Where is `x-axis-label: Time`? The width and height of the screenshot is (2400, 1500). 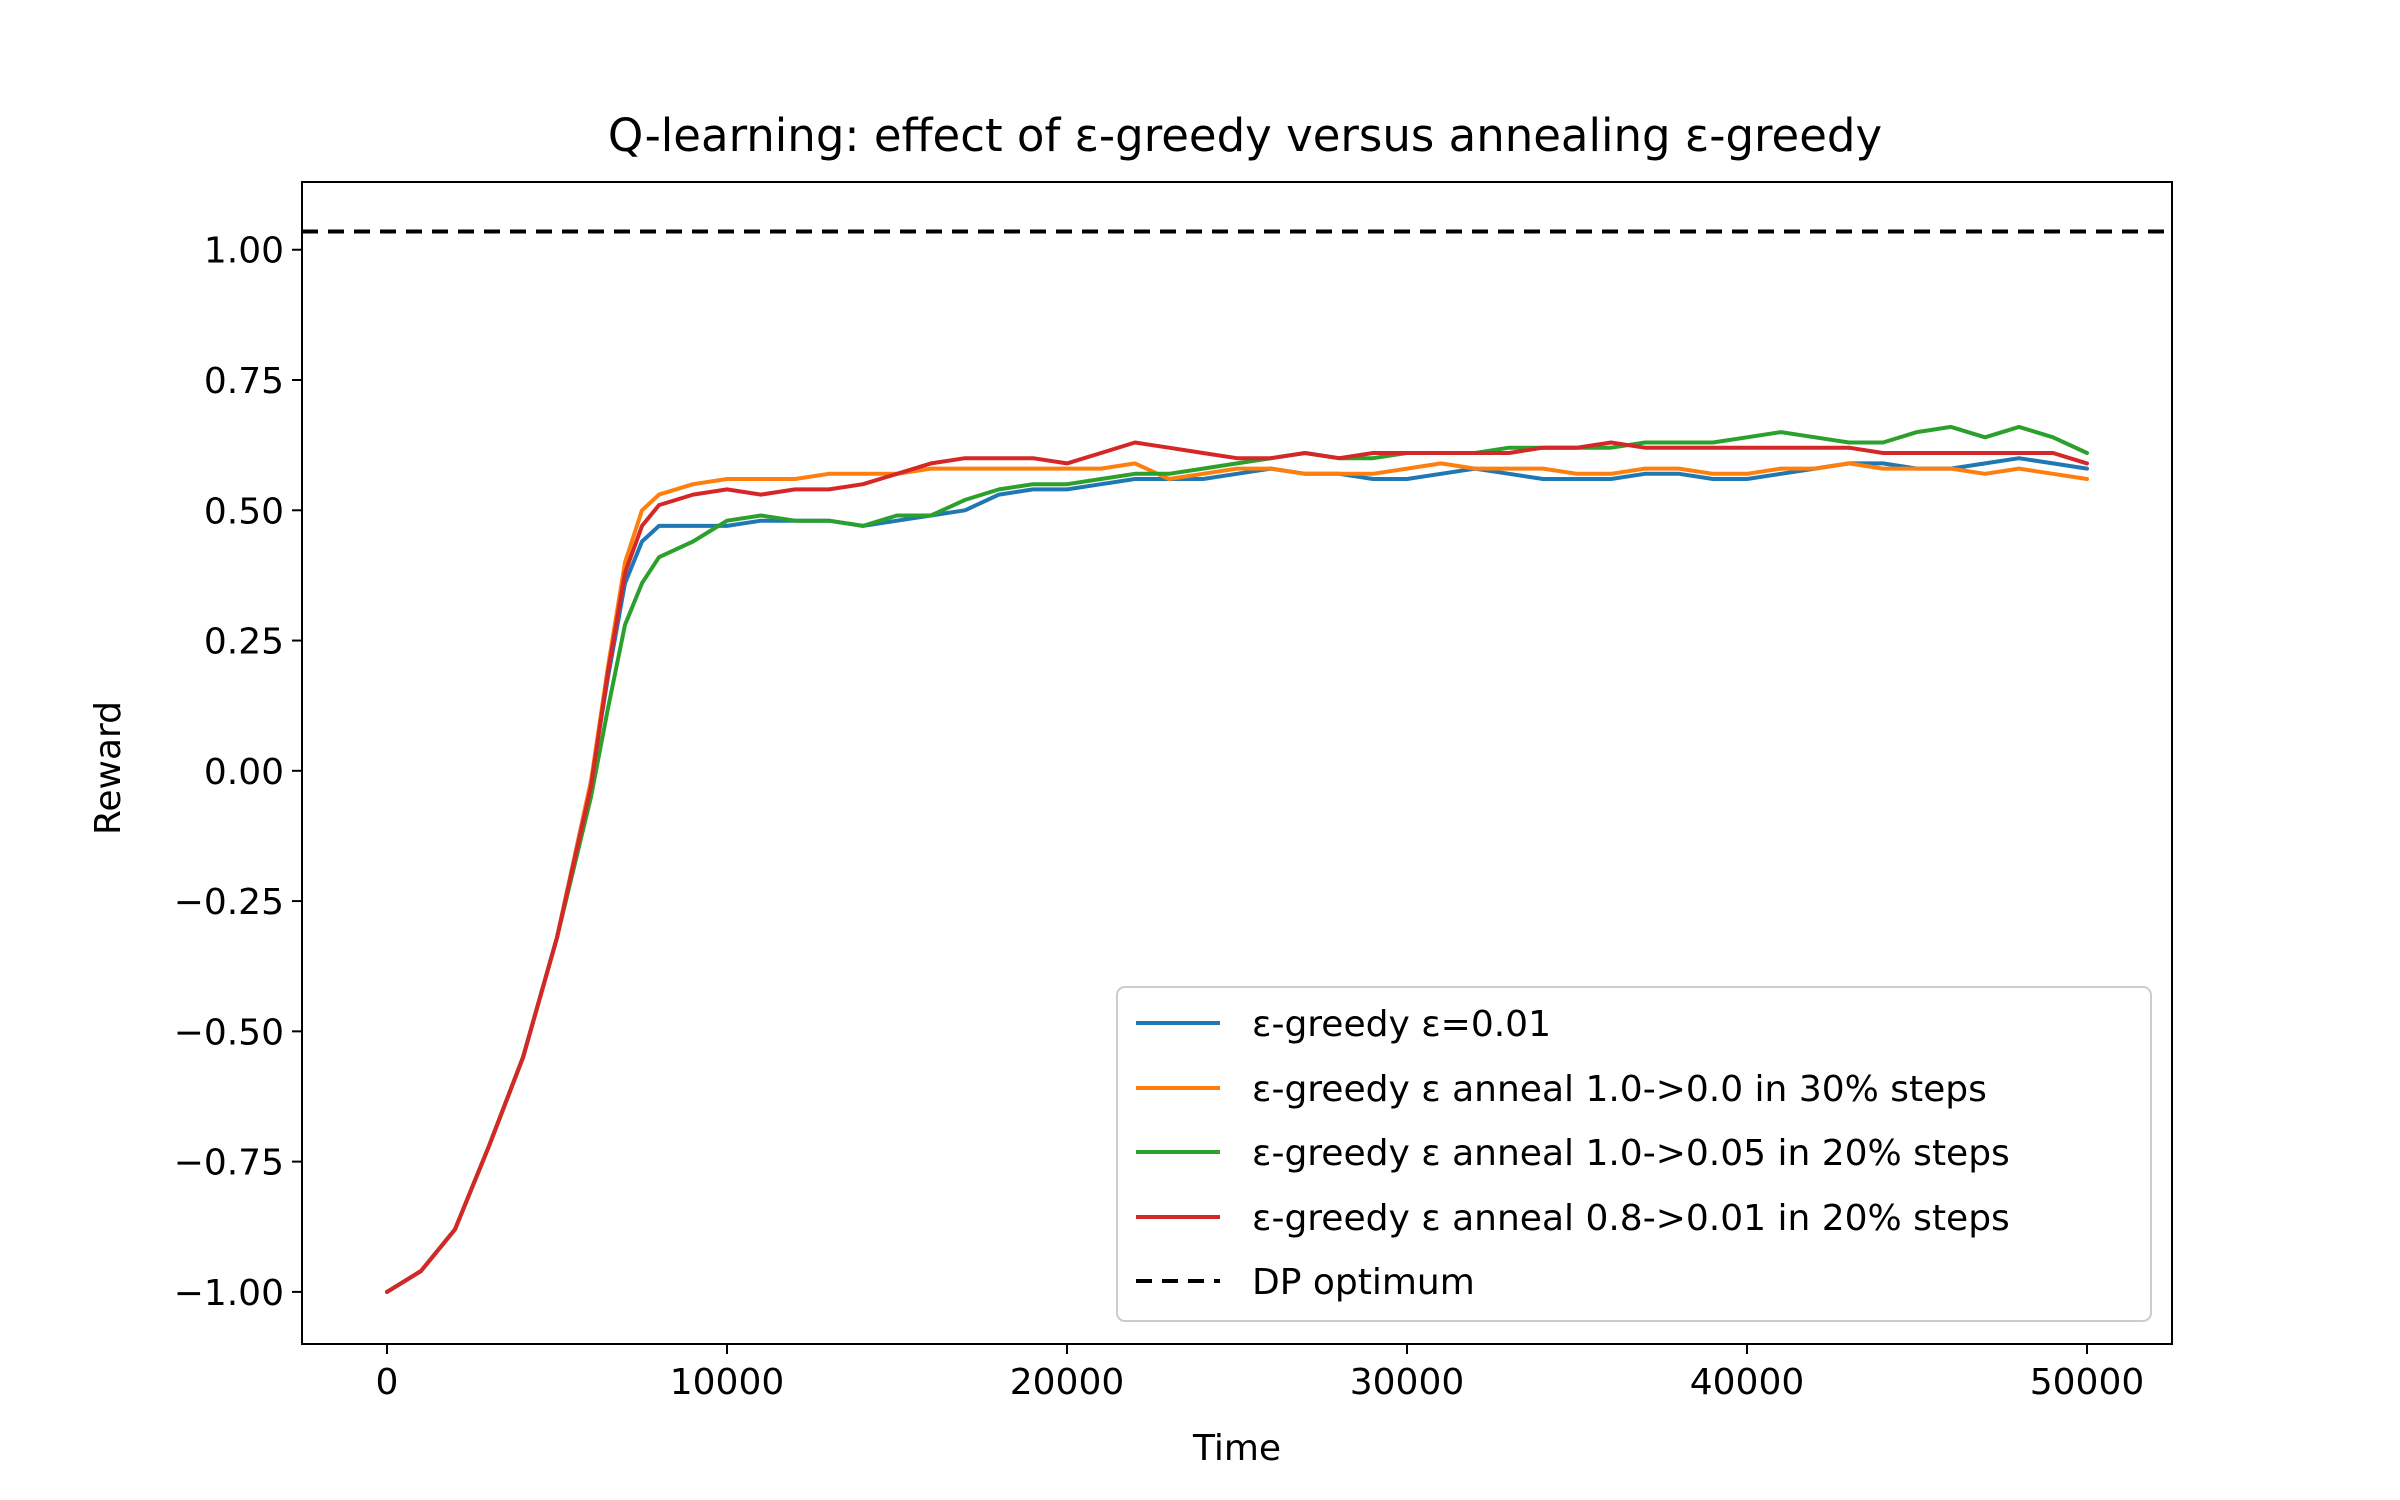
x-axis-label: Time is located at coordinates (1236, 1448).